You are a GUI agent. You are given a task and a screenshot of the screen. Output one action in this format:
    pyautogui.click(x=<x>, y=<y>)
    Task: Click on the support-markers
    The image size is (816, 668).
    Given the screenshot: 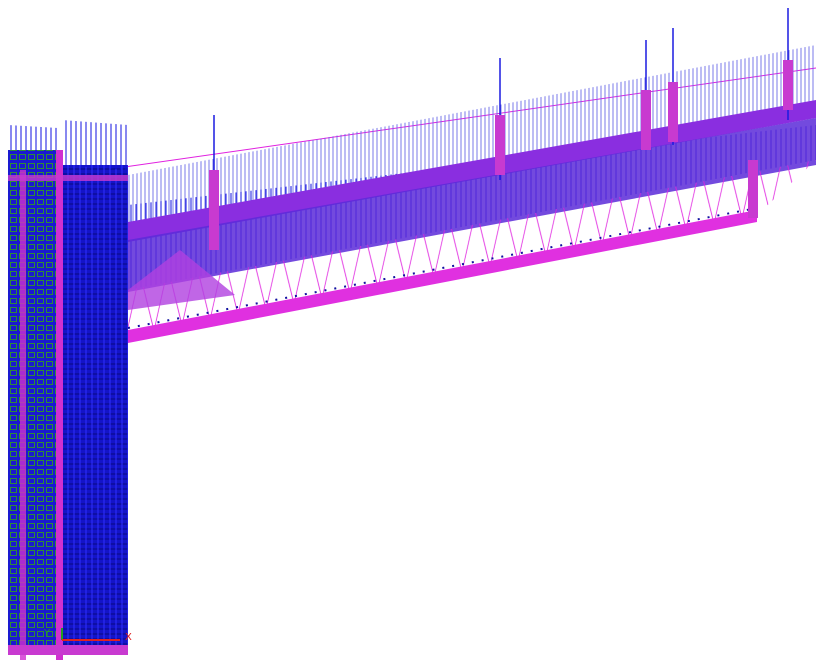 What is the action you would take?
    pyautogui.click(x=442, y=268)
    